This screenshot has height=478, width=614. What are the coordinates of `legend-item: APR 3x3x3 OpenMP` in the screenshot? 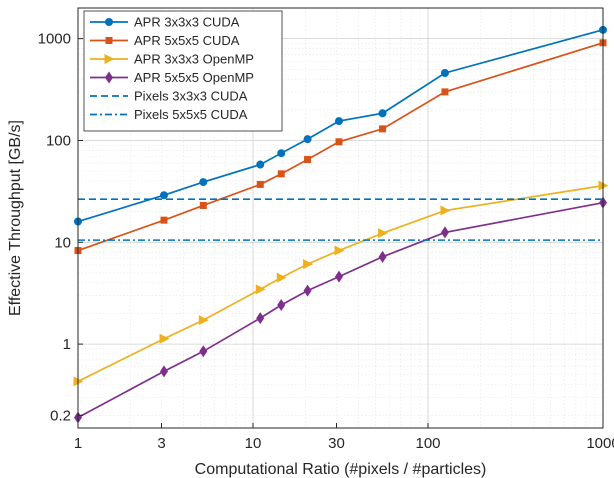 It's located at (172, 59).